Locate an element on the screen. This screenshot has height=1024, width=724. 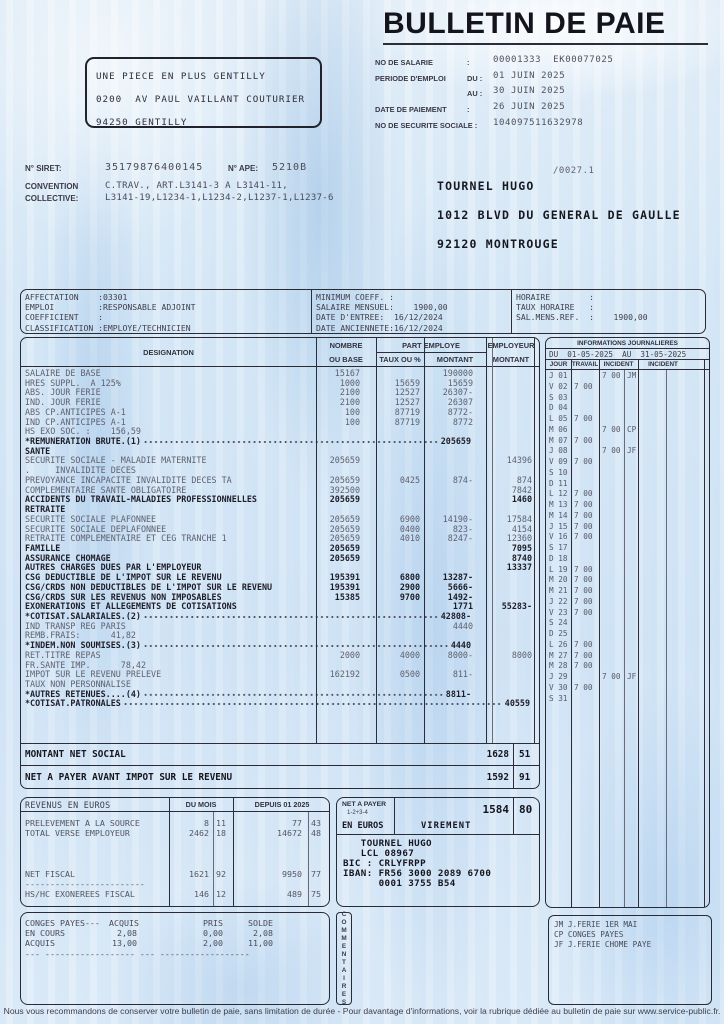
cell-base: 205659 is located at coordinates (344, 538).